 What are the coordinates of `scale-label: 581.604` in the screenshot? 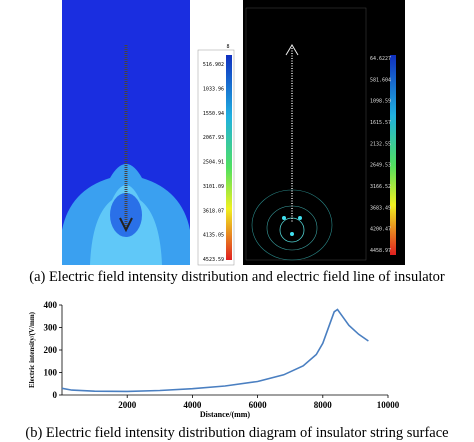 It's located at (380, 80).